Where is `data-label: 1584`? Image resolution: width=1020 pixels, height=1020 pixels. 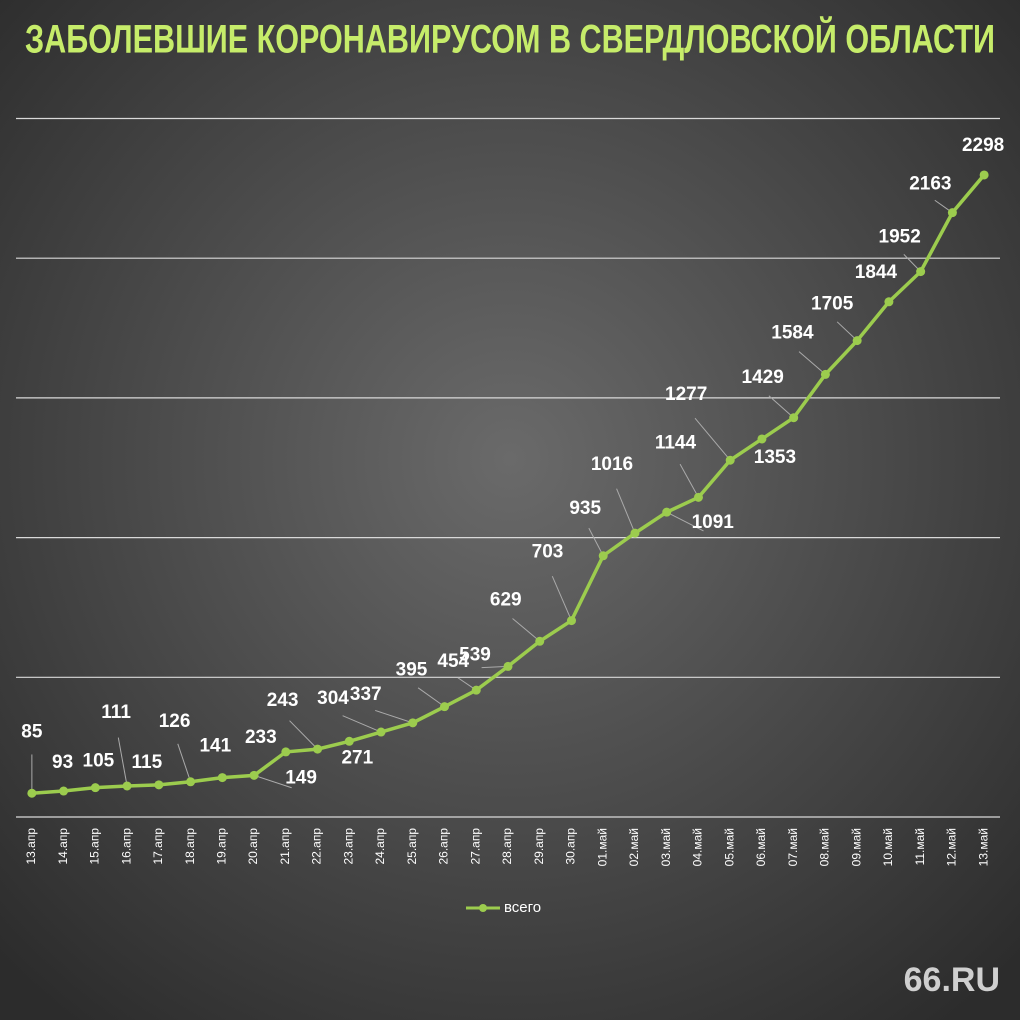
data-label: 1584 is located at coordinates (792, 332).